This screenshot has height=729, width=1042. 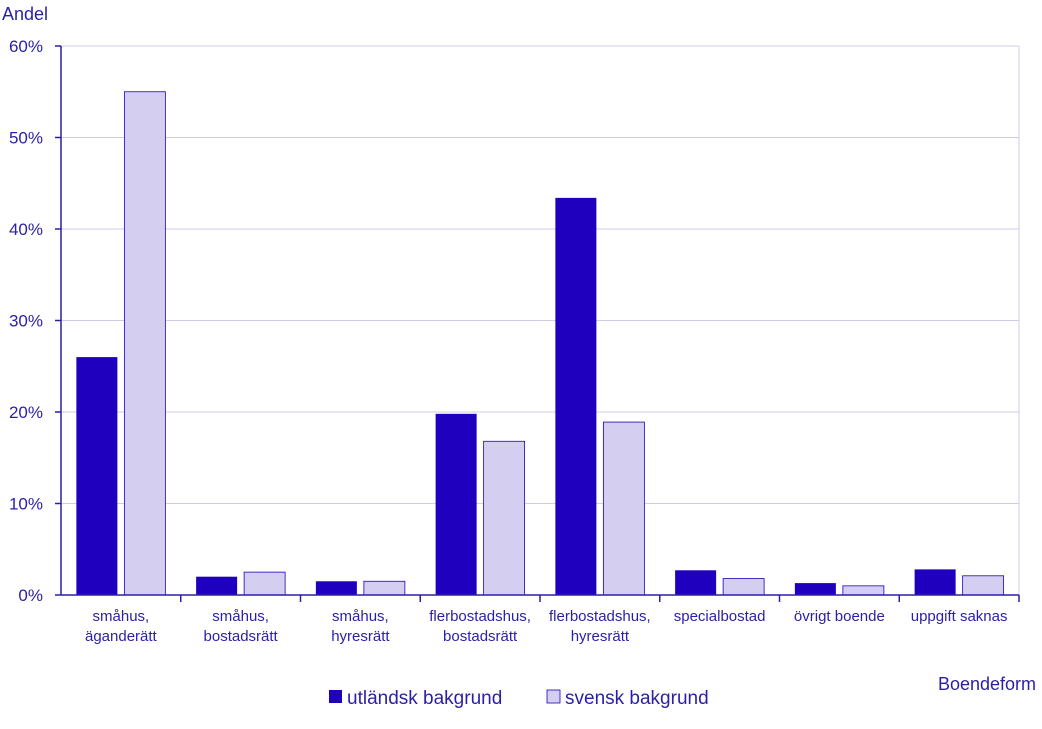 I want to click on x-category-label: specialbostad, so click(x=720, y=616).